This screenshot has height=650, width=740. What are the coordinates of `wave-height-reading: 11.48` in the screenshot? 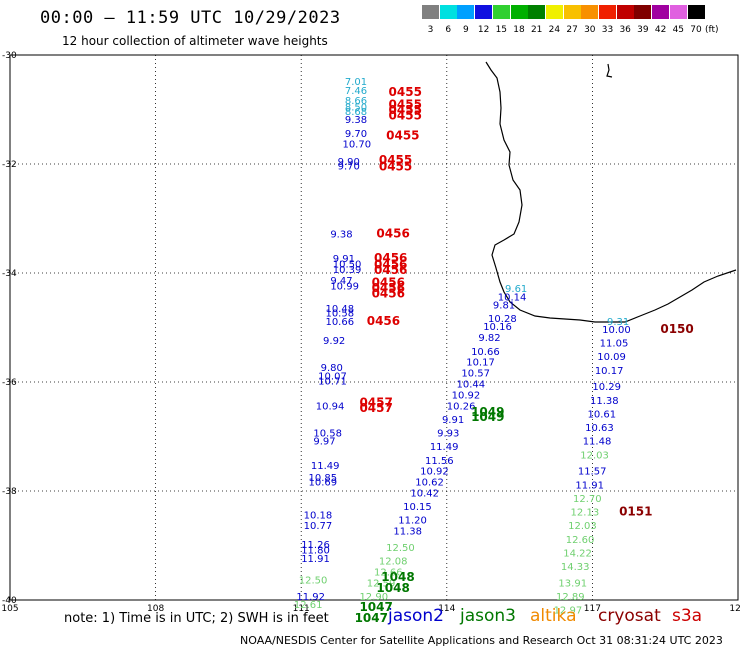 It's located at (597, 442).